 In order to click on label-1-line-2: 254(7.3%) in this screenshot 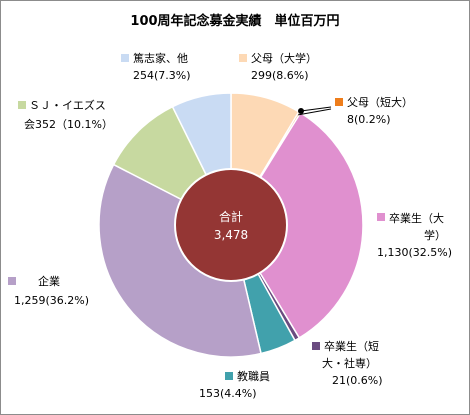, I will do `click(162, 75)`.